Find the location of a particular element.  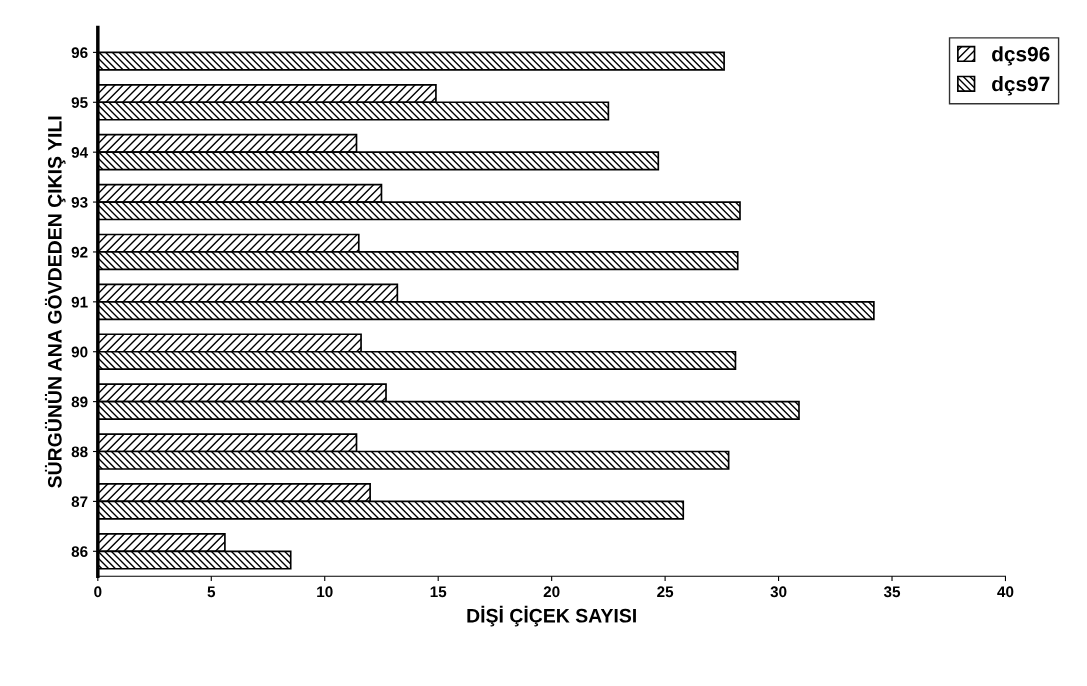

y-tick-label: 86 is located at coordinates (79, 551).